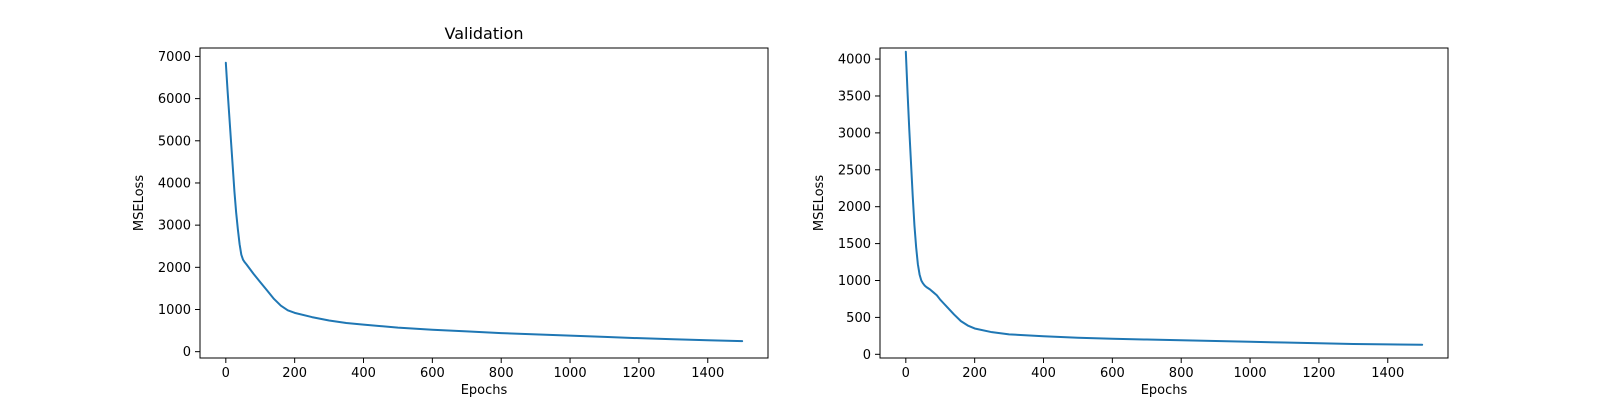 The width and height of the screenshot is (1600, 400). What do you see at coordinates (226, 373) in the screenshot?
I see `left-x-tick-label: 0` at bounding box center [226, 373].